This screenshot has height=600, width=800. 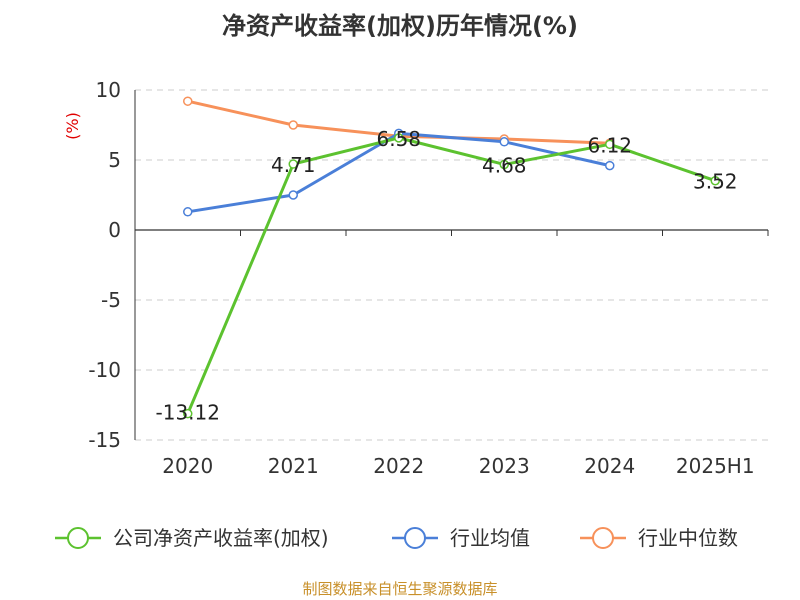 What do you see at coordinates (114, 230) in the screenshot?
I see `y-tick-label-0: 0` at bounding box center [114, 230].